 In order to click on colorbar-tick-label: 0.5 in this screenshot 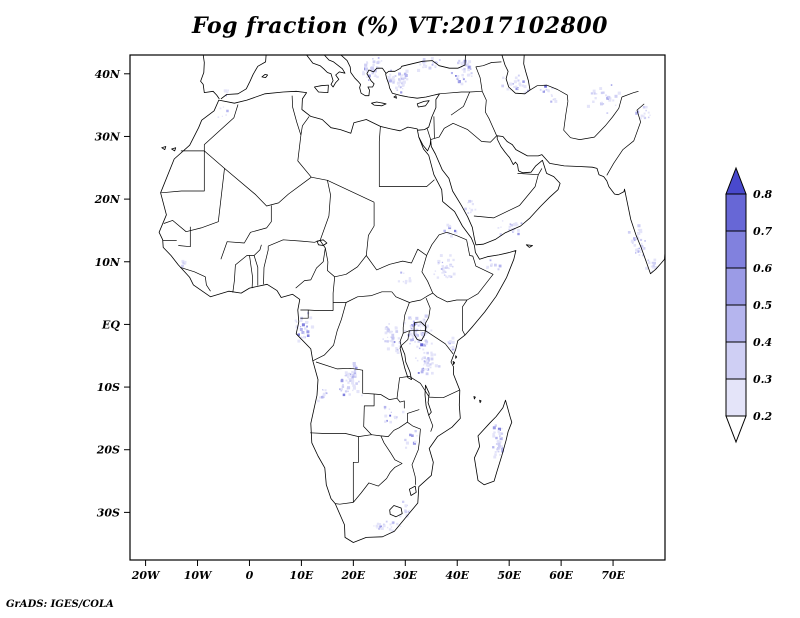, I will do `click(762, 305)`.